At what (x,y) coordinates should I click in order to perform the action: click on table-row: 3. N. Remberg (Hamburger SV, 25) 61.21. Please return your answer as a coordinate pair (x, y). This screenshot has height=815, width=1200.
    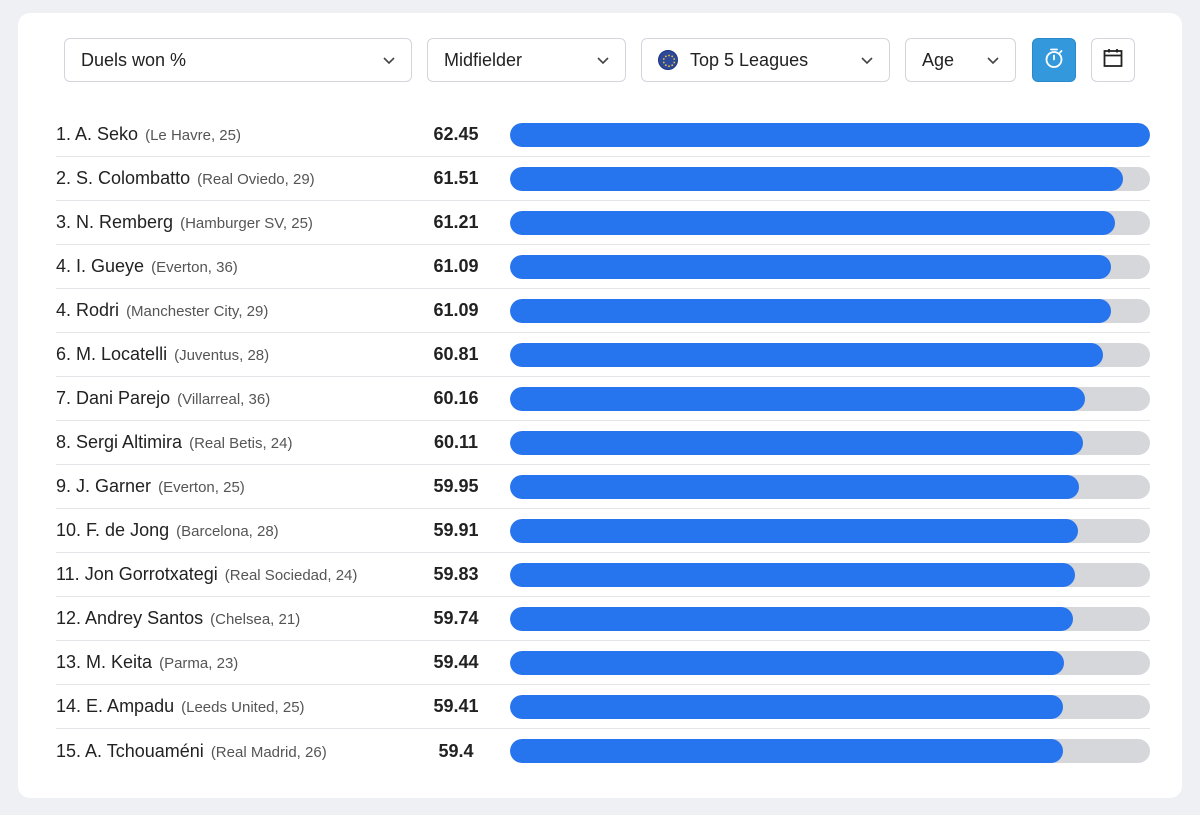
    Looking at the image, I should click on (603, 223).